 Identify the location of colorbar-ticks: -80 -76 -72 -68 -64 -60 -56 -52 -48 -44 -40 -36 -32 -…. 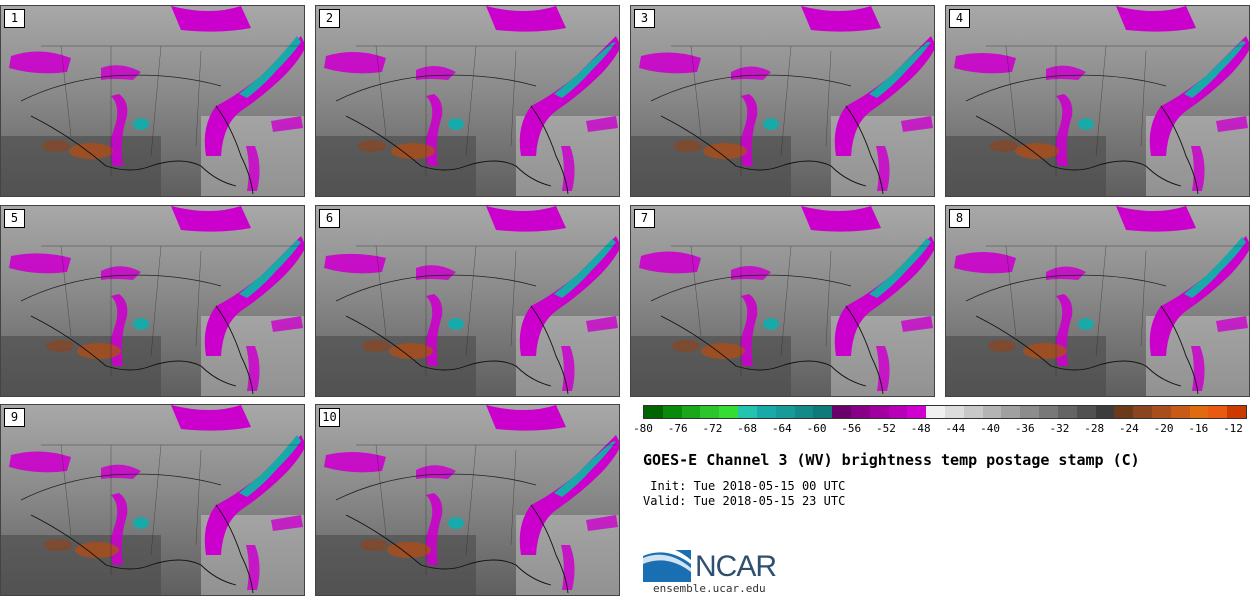
(945, 429).